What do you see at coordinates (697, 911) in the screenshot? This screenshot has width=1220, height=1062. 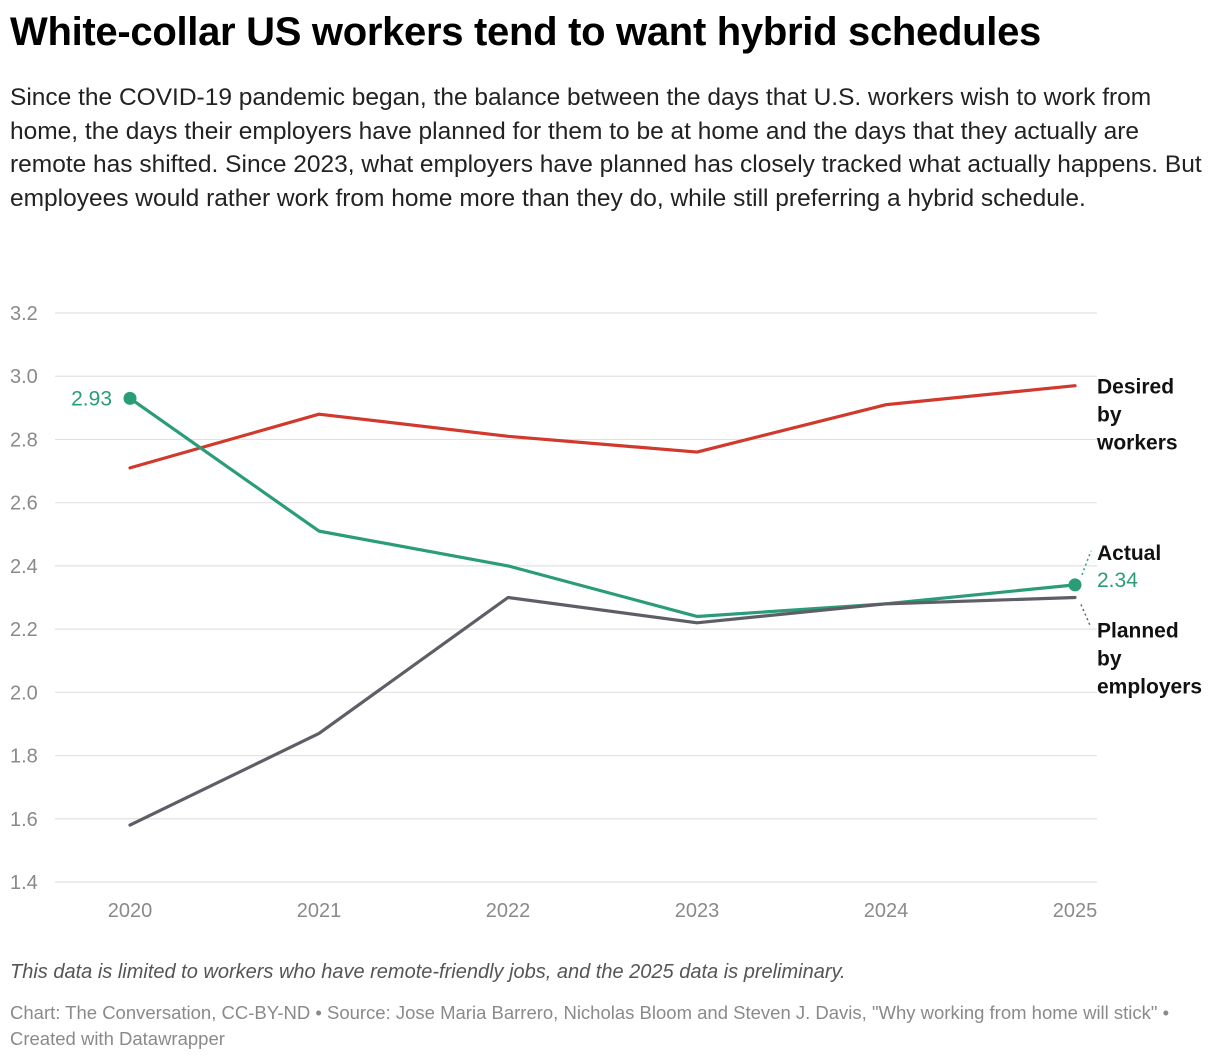 I see `x-tick-label: 2023` at bounding box center [697, 911].